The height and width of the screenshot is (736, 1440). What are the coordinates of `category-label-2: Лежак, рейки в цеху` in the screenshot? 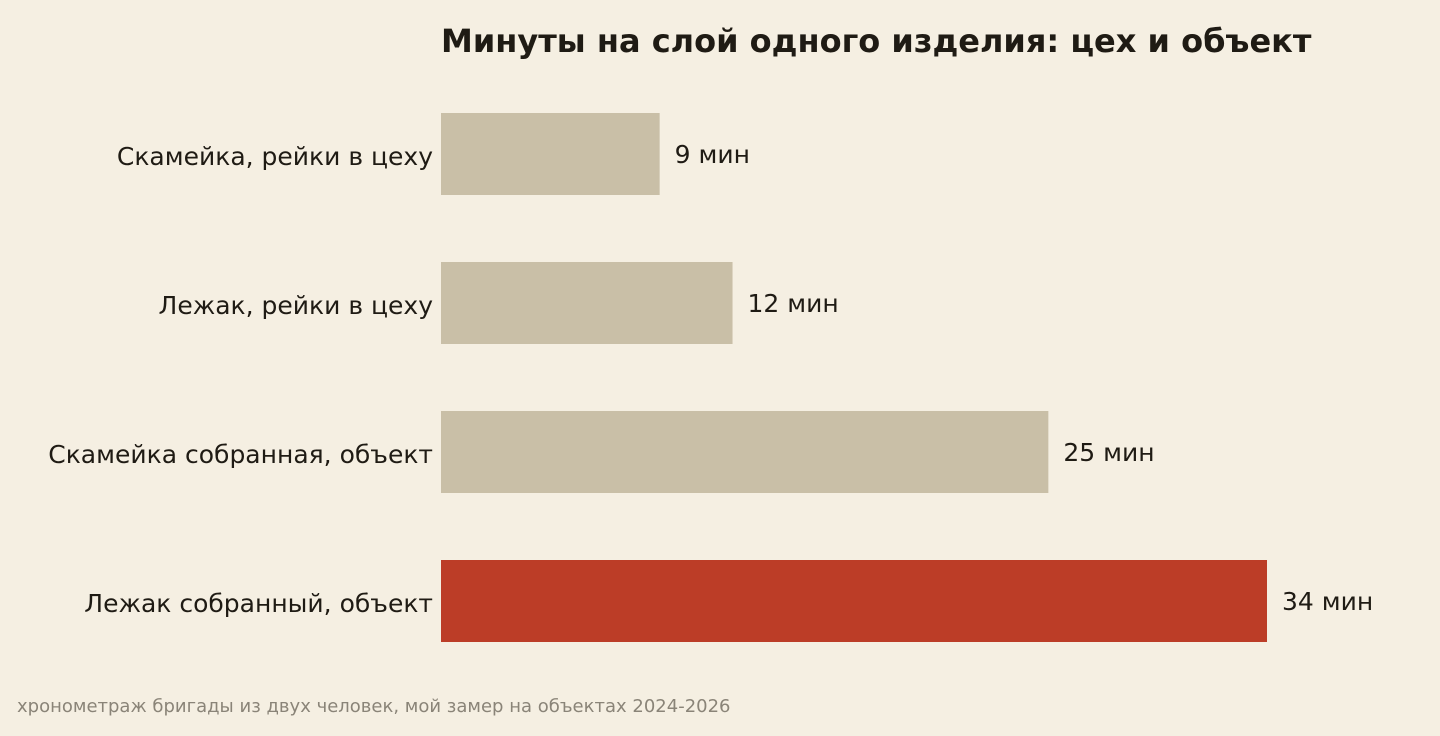 It's located at (296, 305).